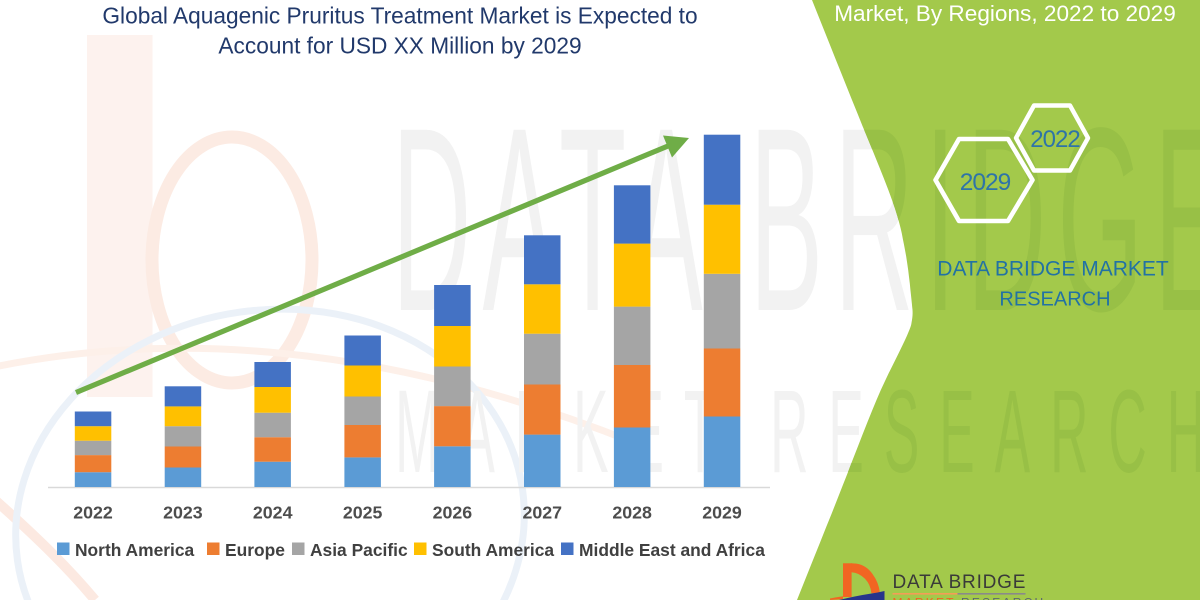  What do you see at coordinates (1005, 13) in the screenshot?
I see `svg-text:Market, By Regions, 2022 to 20: Market, By Regions, 2022 to 2029` at bounding box center [1005, 13].